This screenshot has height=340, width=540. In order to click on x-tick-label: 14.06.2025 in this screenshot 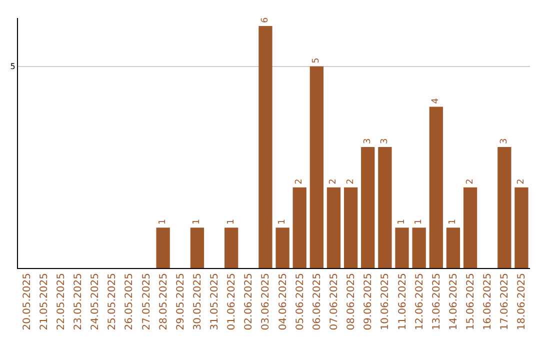, I will do `click(454, 301)`.